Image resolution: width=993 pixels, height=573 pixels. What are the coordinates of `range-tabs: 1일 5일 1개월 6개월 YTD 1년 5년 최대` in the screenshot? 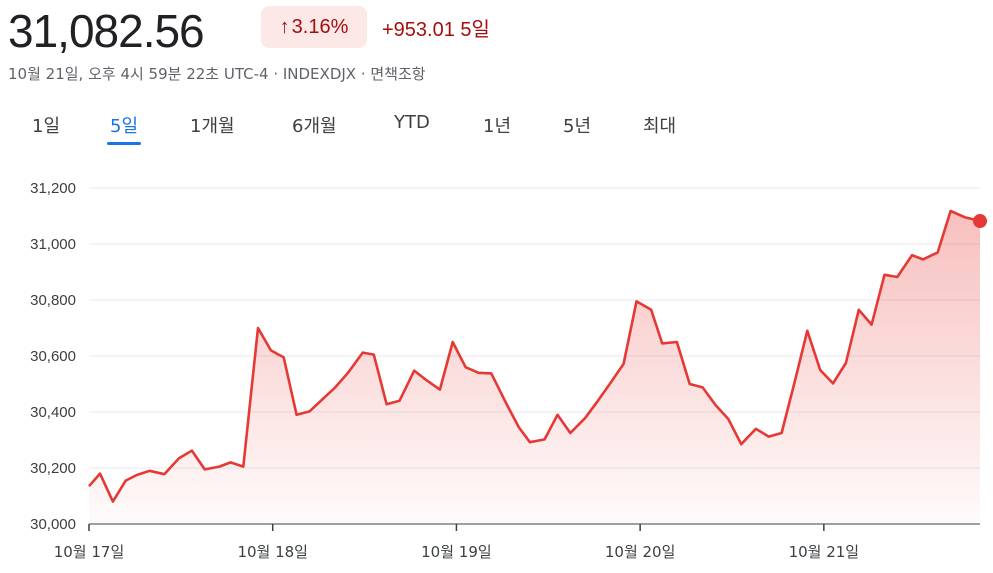 It's located at (496, 132).